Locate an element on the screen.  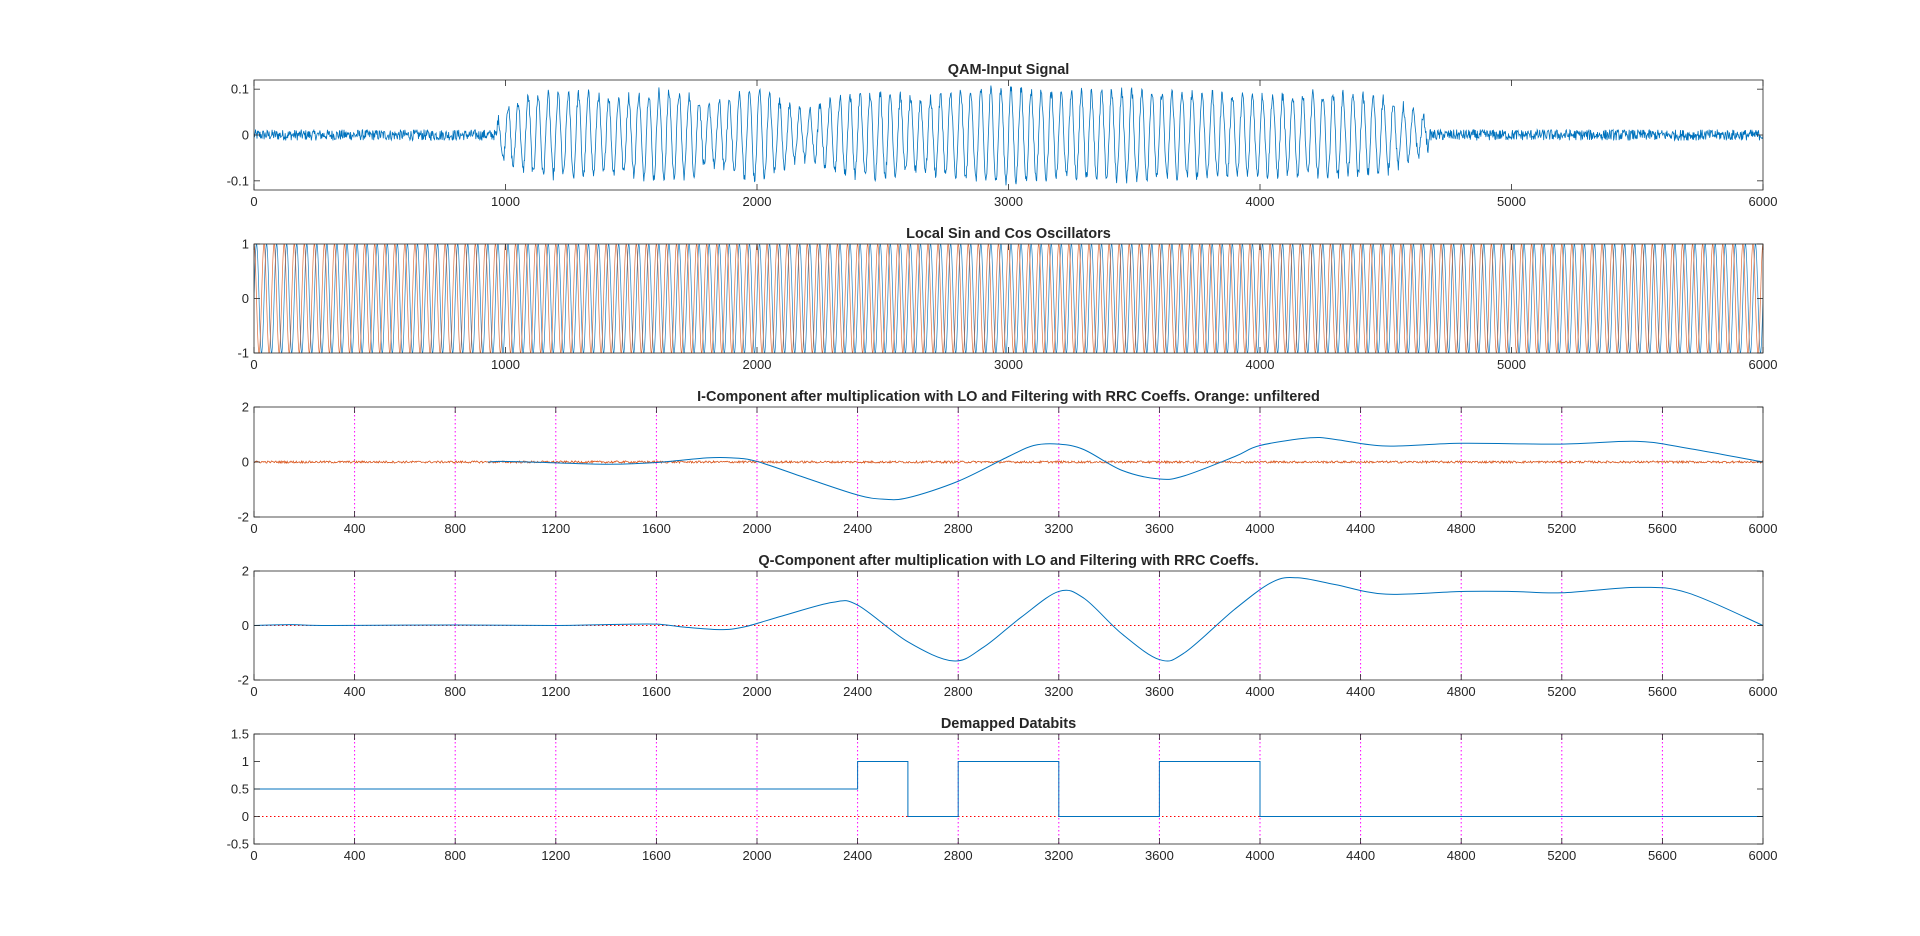
series-line-input-signal is located at coordinates (1008, 135).